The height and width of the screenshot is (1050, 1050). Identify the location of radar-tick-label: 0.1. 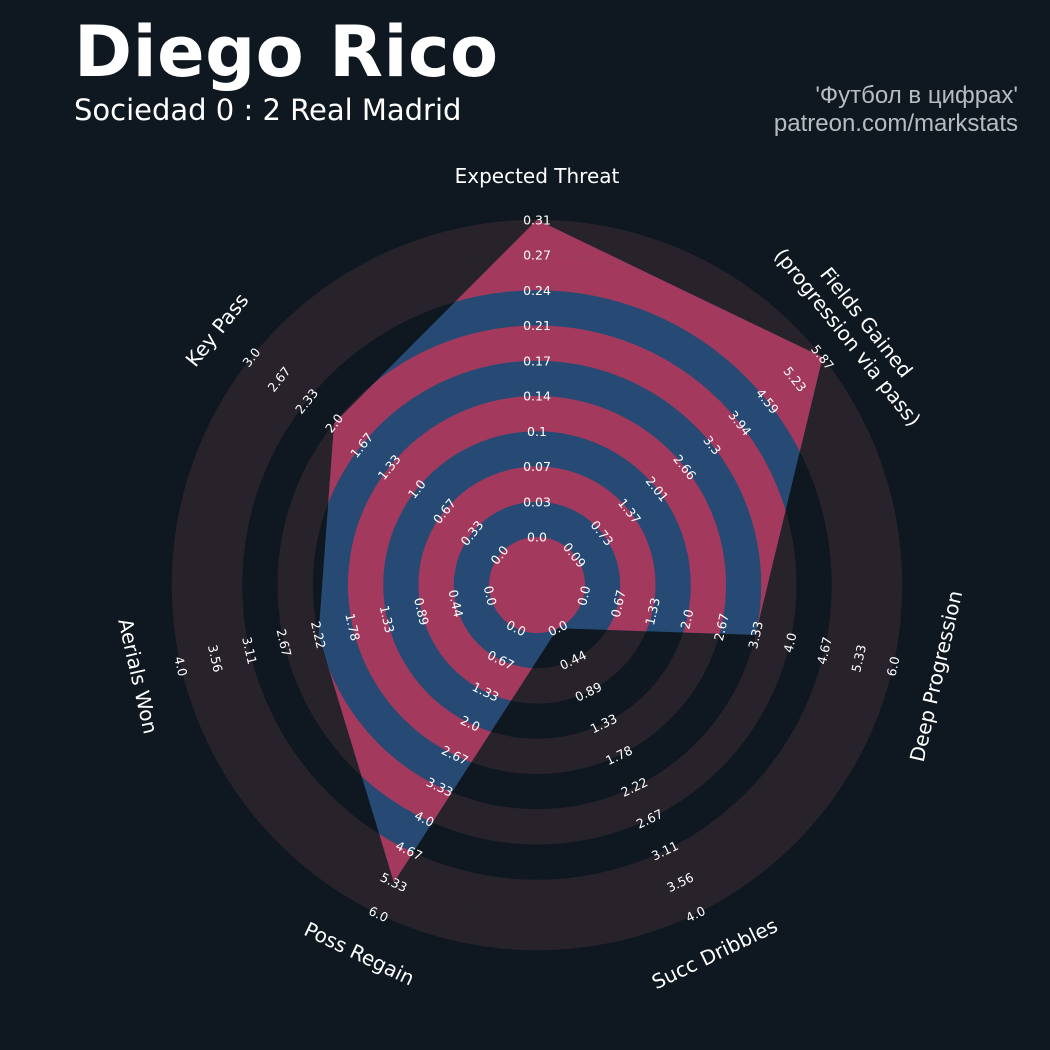
(537, 431).